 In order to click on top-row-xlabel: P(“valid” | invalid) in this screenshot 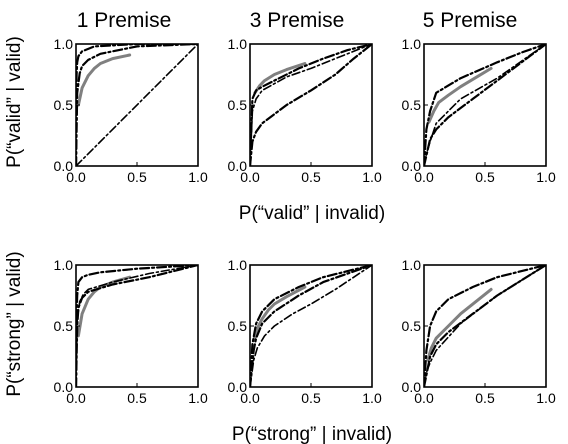, I will do `click(312, 213)`.